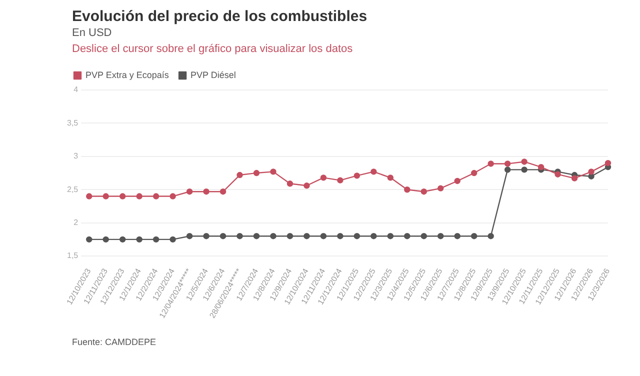 The width and height of the screenshot is (640, 376). Describe the element at coordinates (213, 49) in the screenshot. I see `text: Deslice el cursor sobre el gráfico para visualizar los datos` at that location.